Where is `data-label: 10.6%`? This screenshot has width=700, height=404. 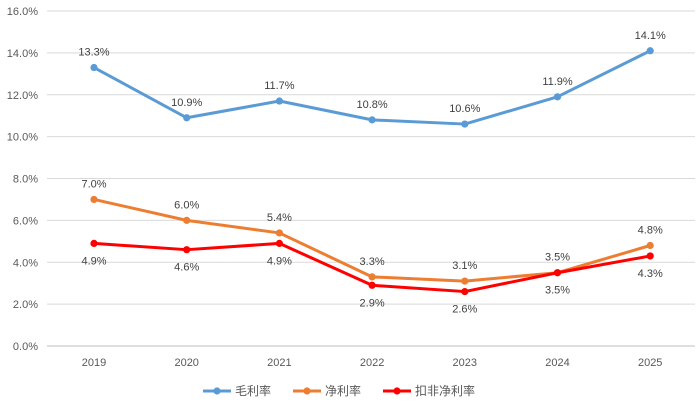
data-label: 10.6% is located at coordinates (464, 109).